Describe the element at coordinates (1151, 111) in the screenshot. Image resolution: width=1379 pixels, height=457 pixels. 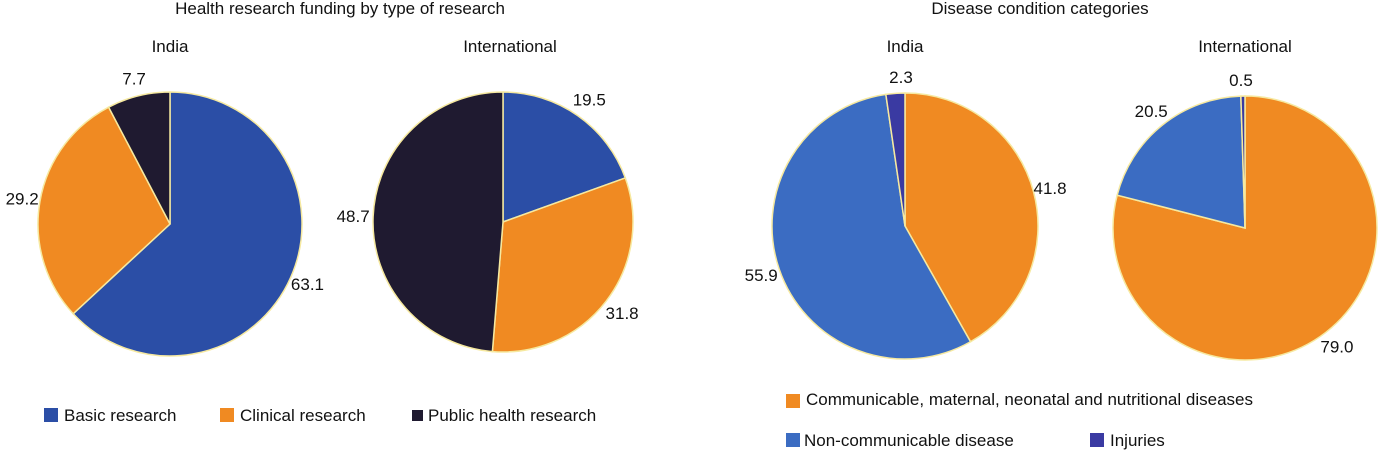
I see `pie-data-label: 20.5` at that location.